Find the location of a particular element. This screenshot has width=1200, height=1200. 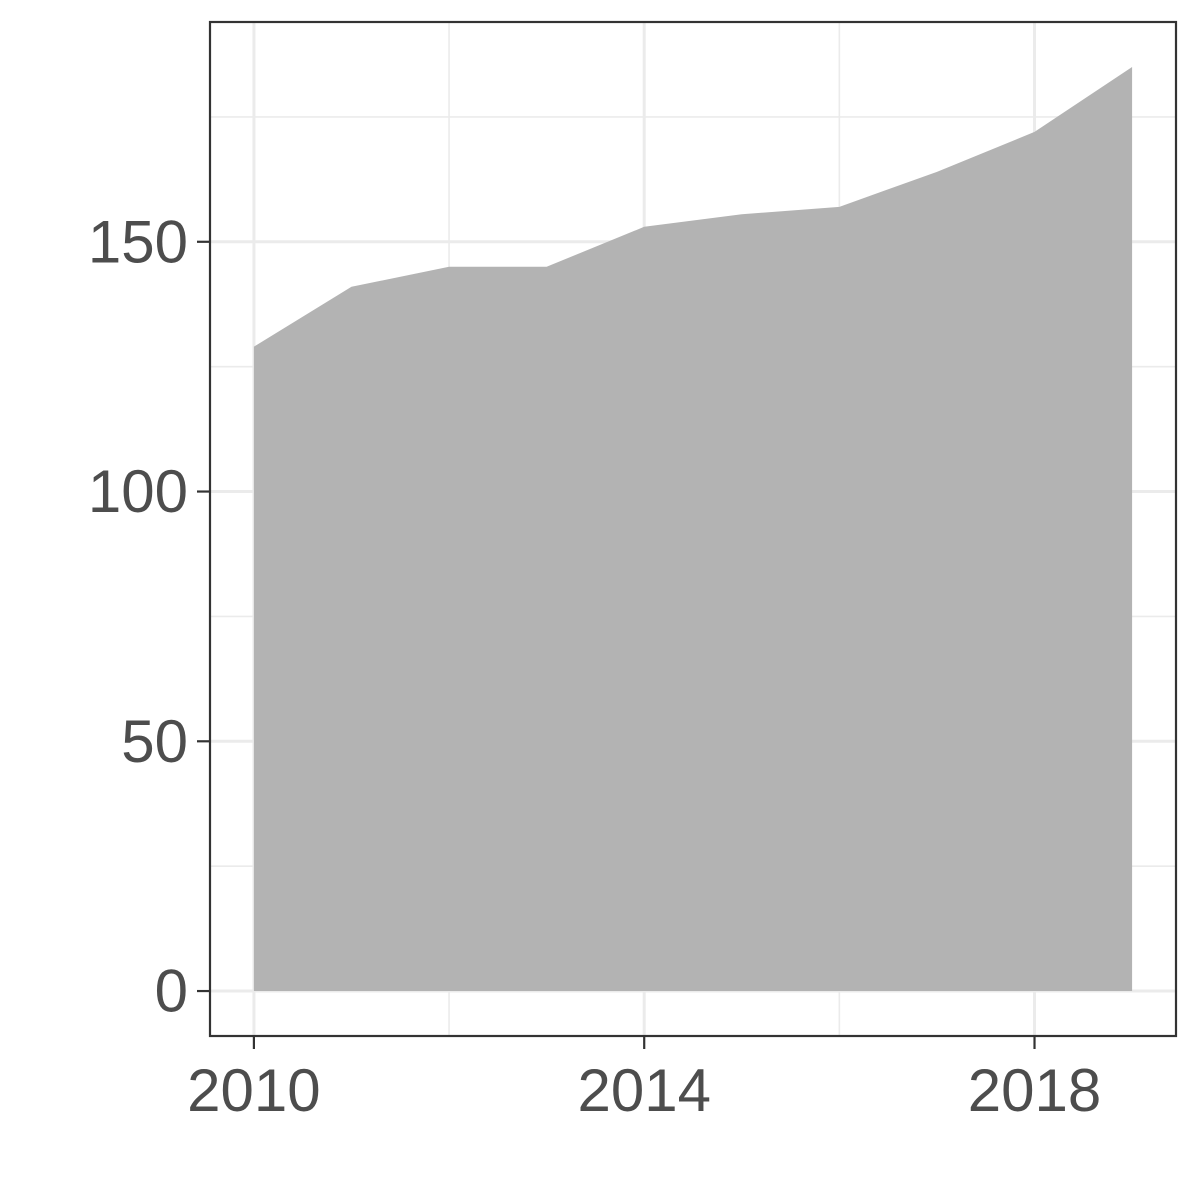

y-tick-label: 50 is located at coordinates (154, 741).